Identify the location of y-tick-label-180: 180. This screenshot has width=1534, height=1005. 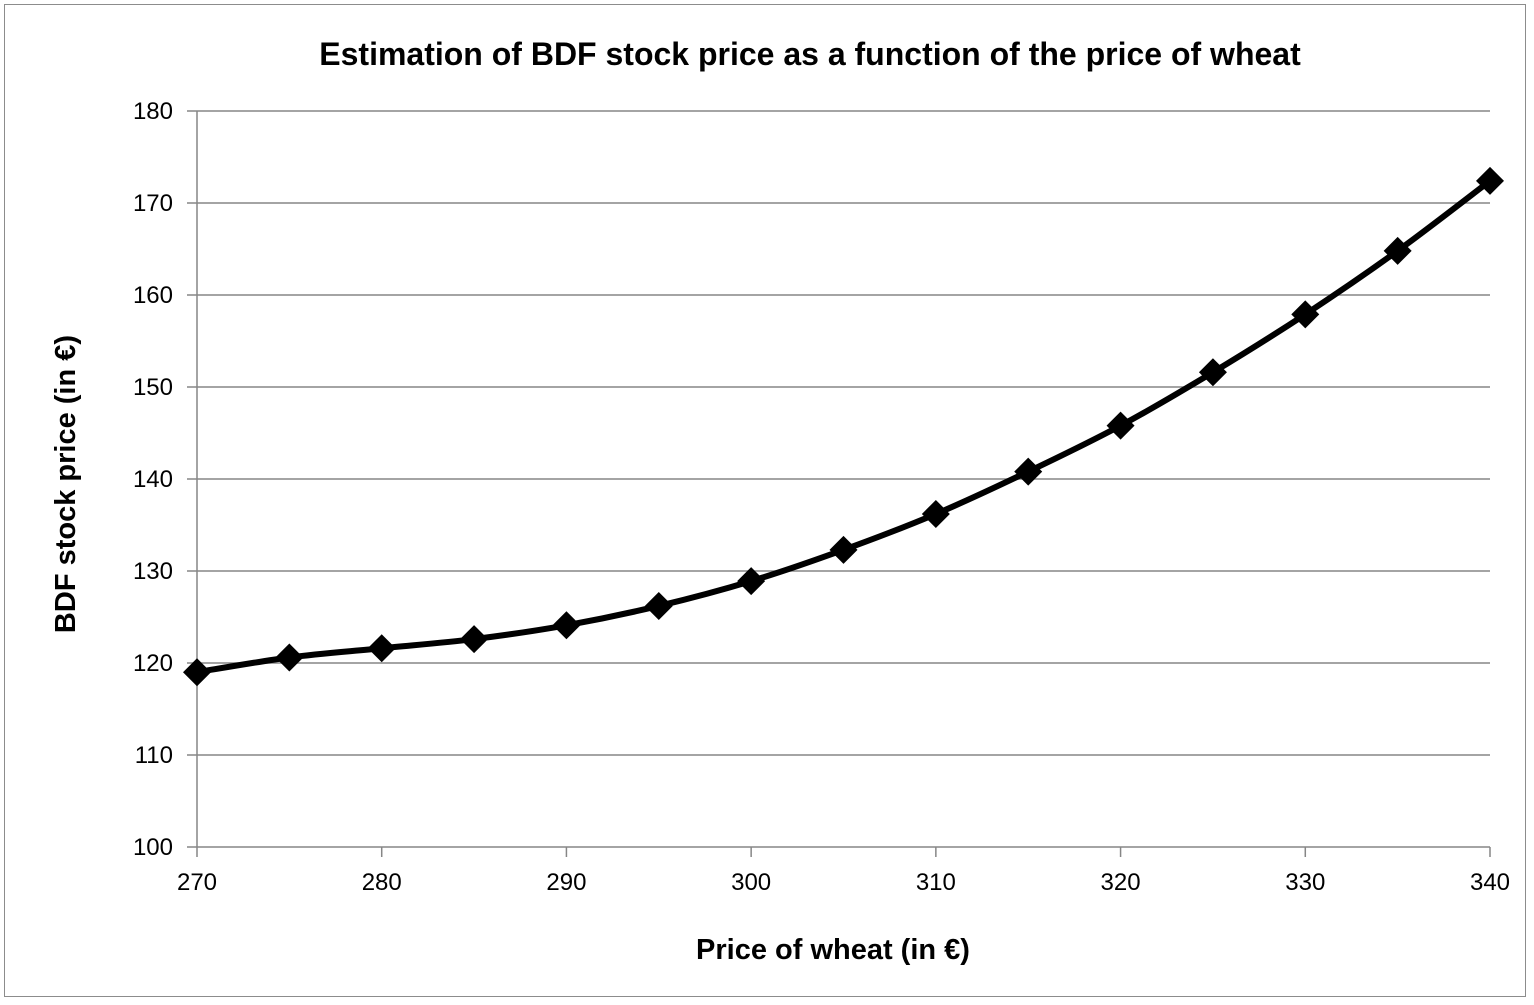
(153, 111).